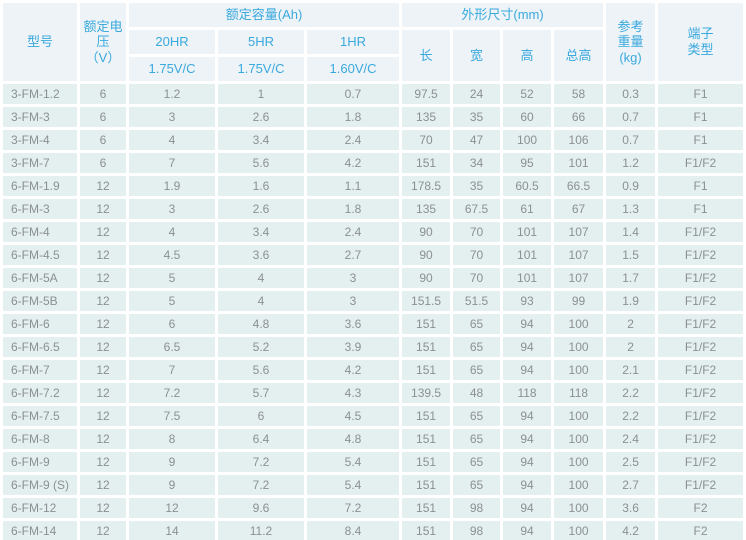 Image resolution: width=746 pixels, height=540 pixels. Describe the element at coordinates (172, 42) in the screenshot. I see `header-capacity-20hr: 20HR` at that location.